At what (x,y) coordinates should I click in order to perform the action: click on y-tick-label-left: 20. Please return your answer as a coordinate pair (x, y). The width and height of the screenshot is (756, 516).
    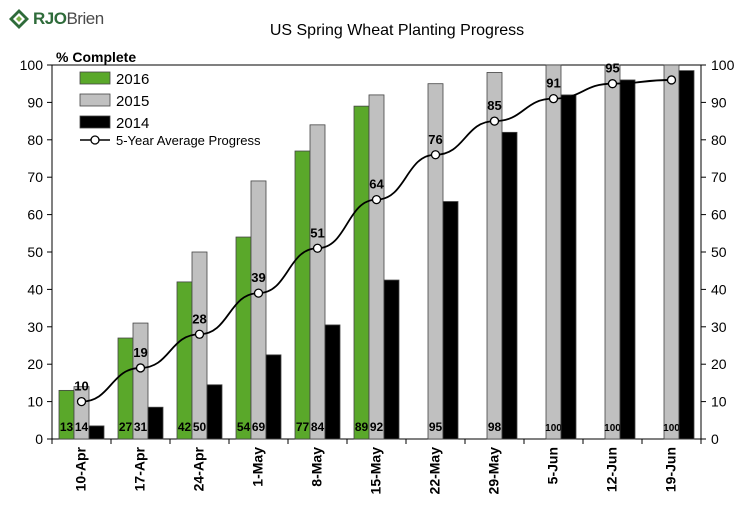
    Looking at the image, I should click on (35, 364).